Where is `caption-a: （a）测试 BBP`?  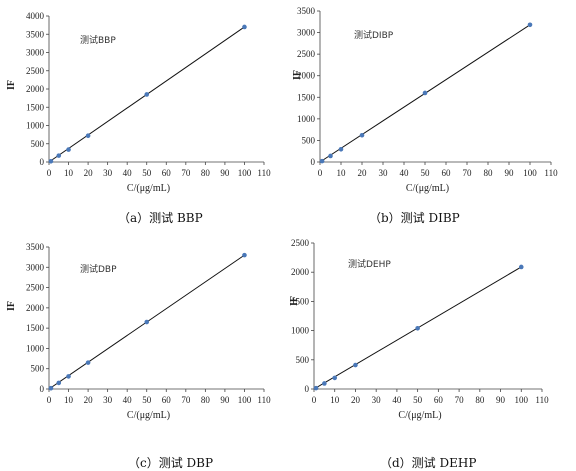
caption-a: （a）测试 BBP is located at coordinates (160, 218).